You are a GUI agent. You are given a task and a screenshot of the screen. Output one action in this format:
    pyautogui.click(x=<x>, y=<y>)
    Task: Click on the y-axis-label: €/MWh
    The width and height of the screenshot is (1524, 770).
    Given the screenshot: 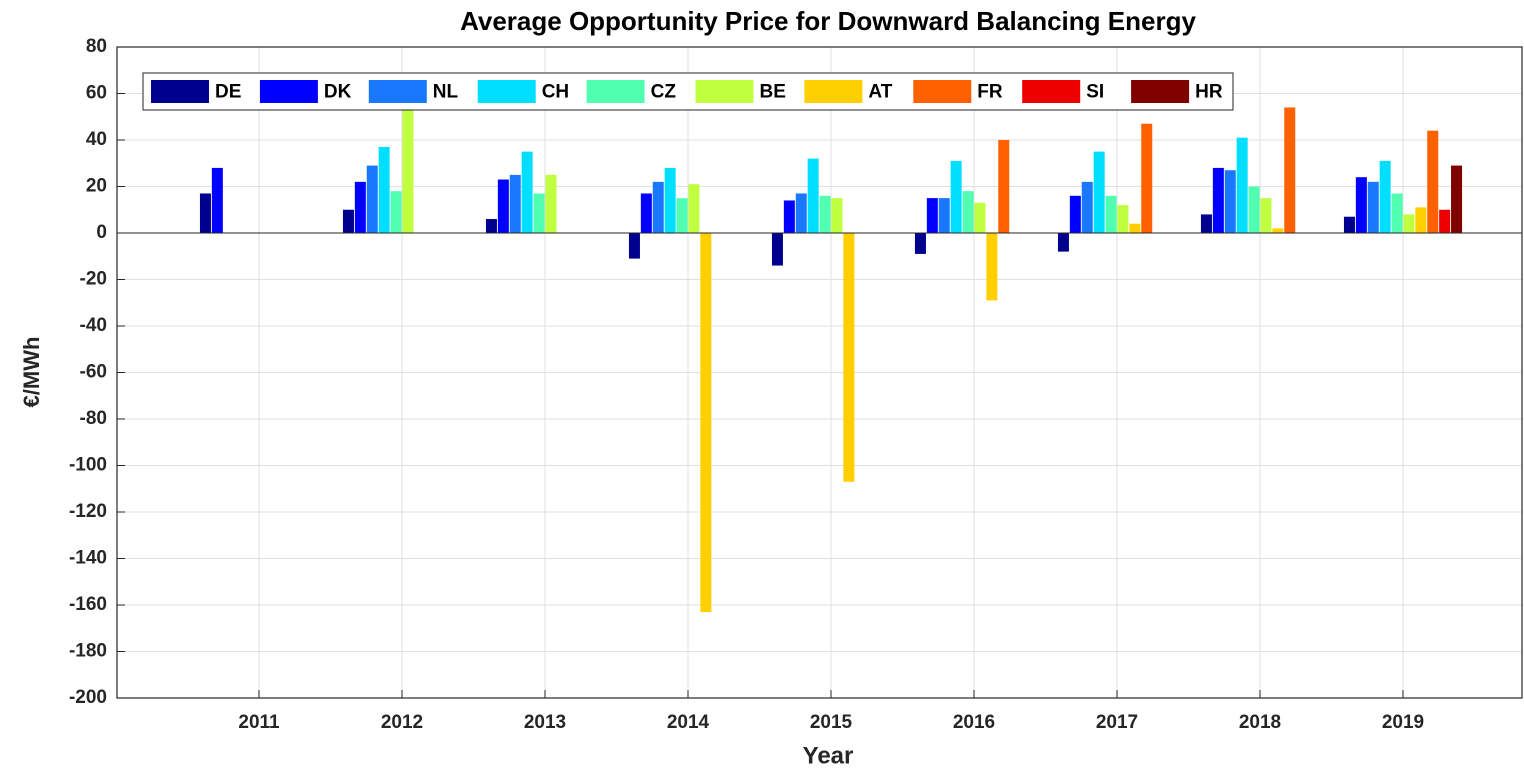 What is the action you would take?
    pyautogui.click(x=31, y=372)
    